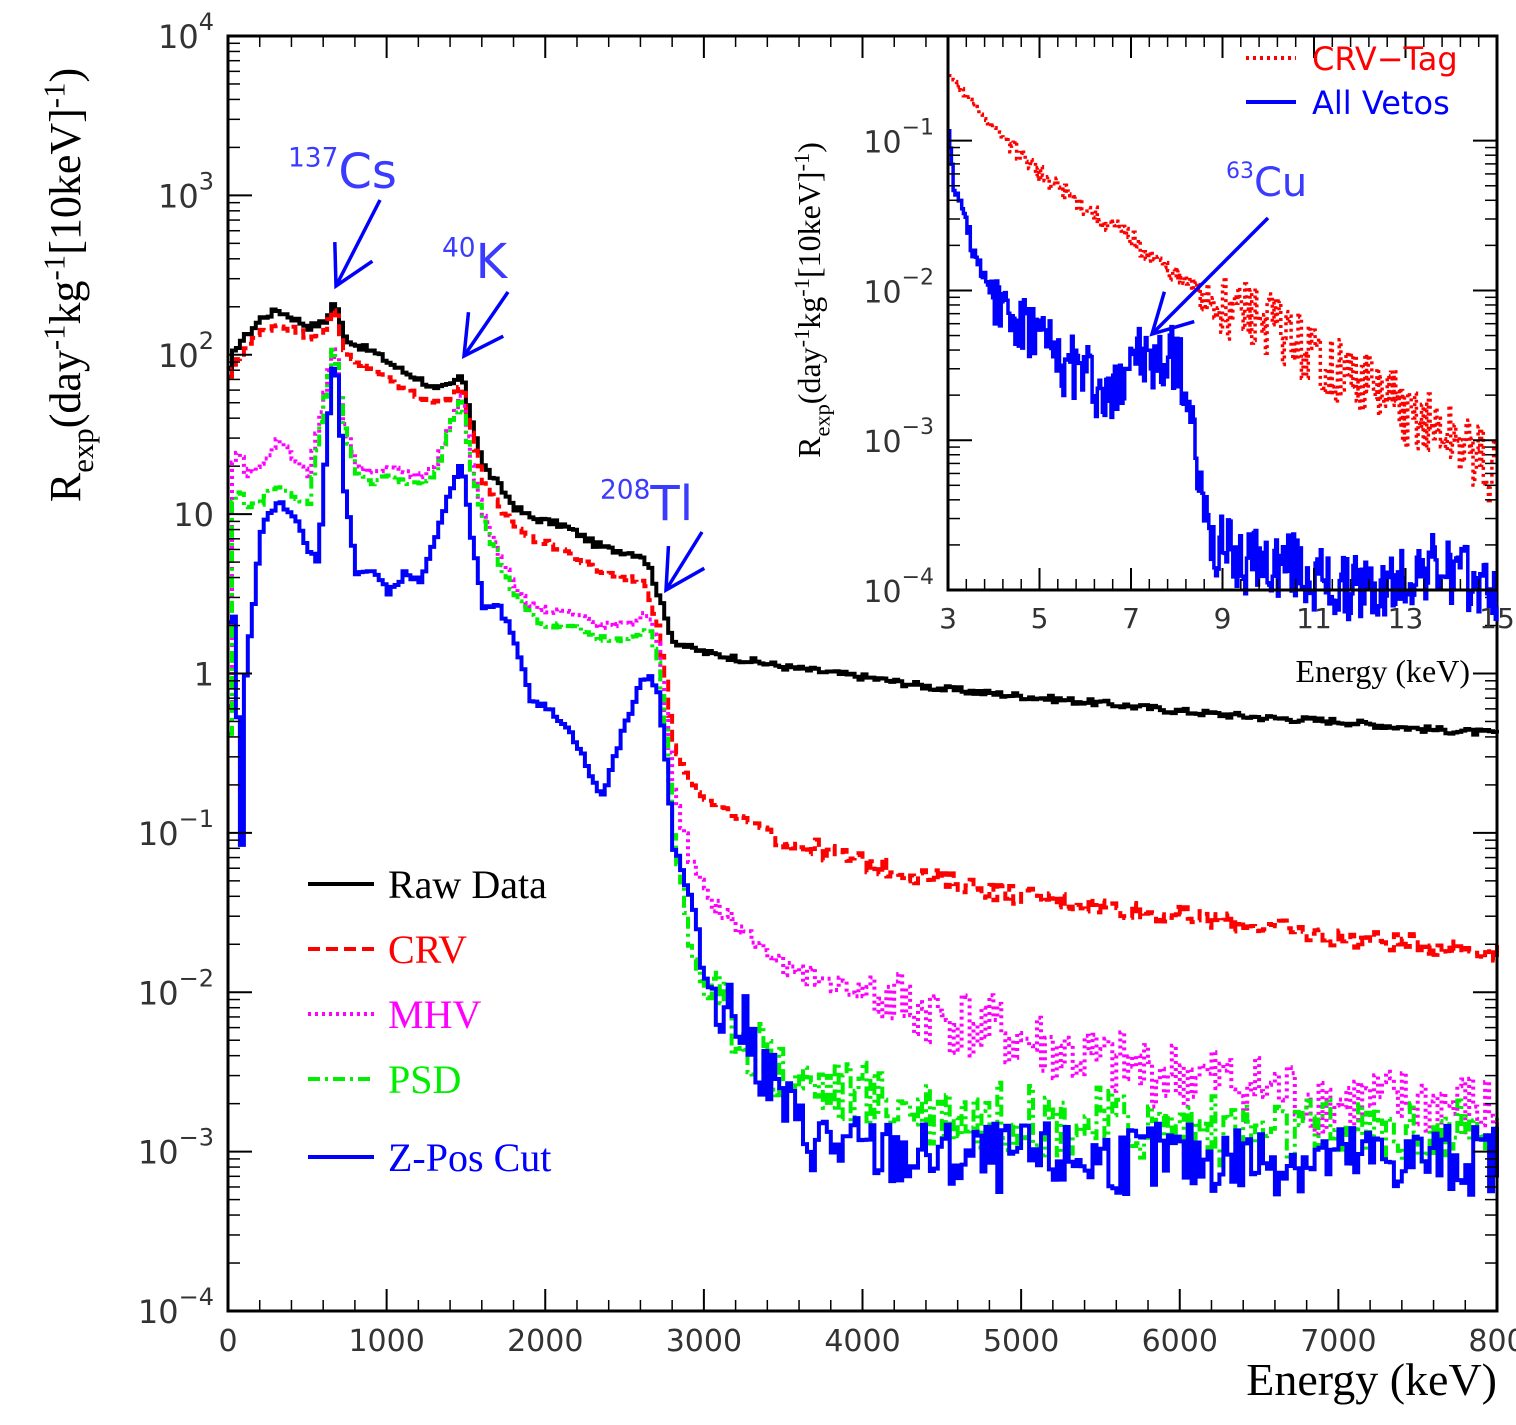  Describe the element at coordinates (206, 341) in the screenshot. I see `main-ytick-exp: 2` at that location.